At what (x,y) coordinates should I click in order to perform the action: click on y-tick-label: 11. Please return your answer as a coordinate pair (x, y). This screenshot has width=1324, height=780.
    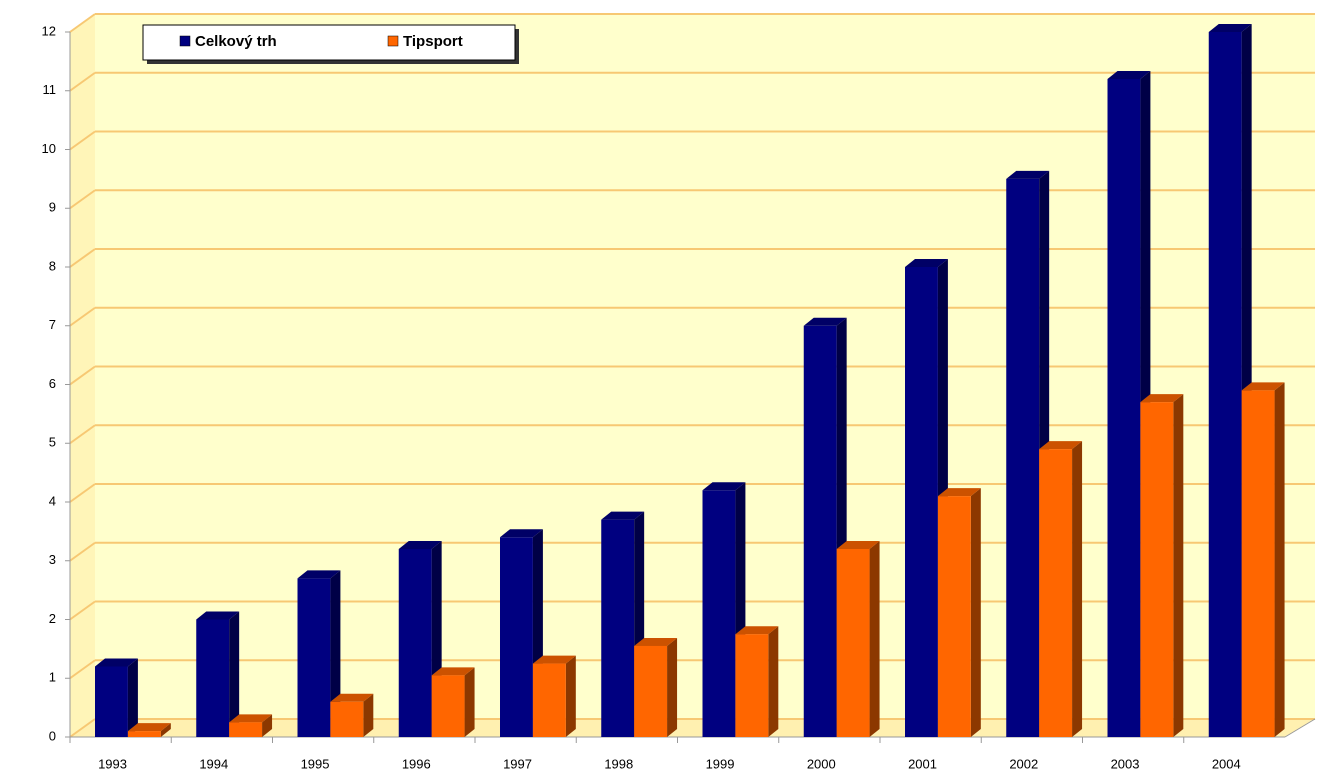
    Looking at the image, I should click on (50, 89).